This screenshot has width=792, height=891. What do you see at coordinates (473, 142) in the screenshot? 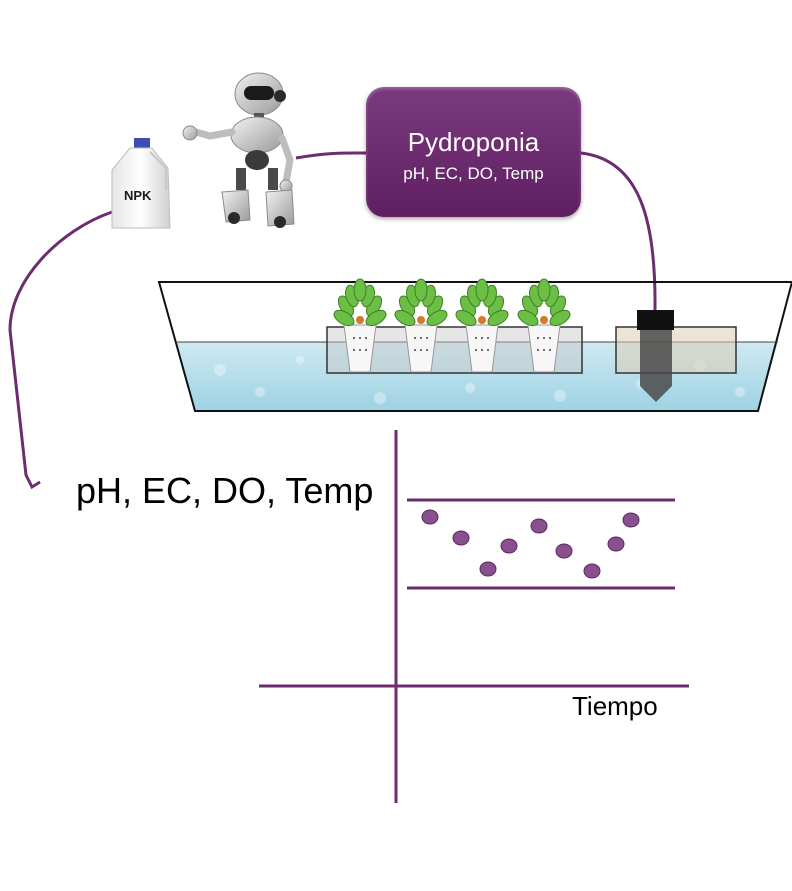
I see `system-title: Pydroponia` at bounding box center [473, 142].